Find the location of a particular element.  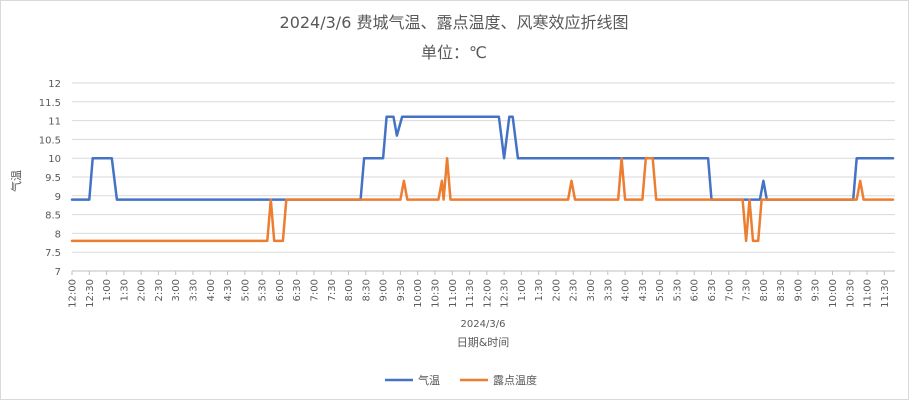

legend-item-label: 露点温度 is located at coordinates (515, 380).